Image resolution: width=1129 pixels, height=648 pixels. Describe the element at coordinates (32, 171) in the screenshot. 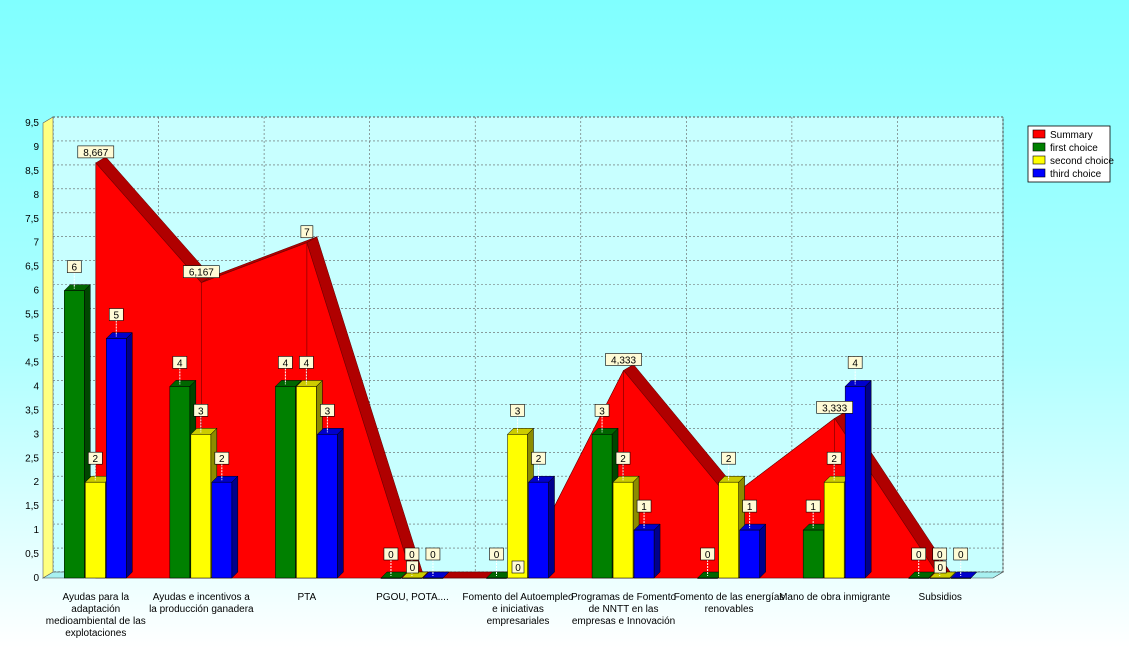

I see `y-tick-label: 8,5` at that location.